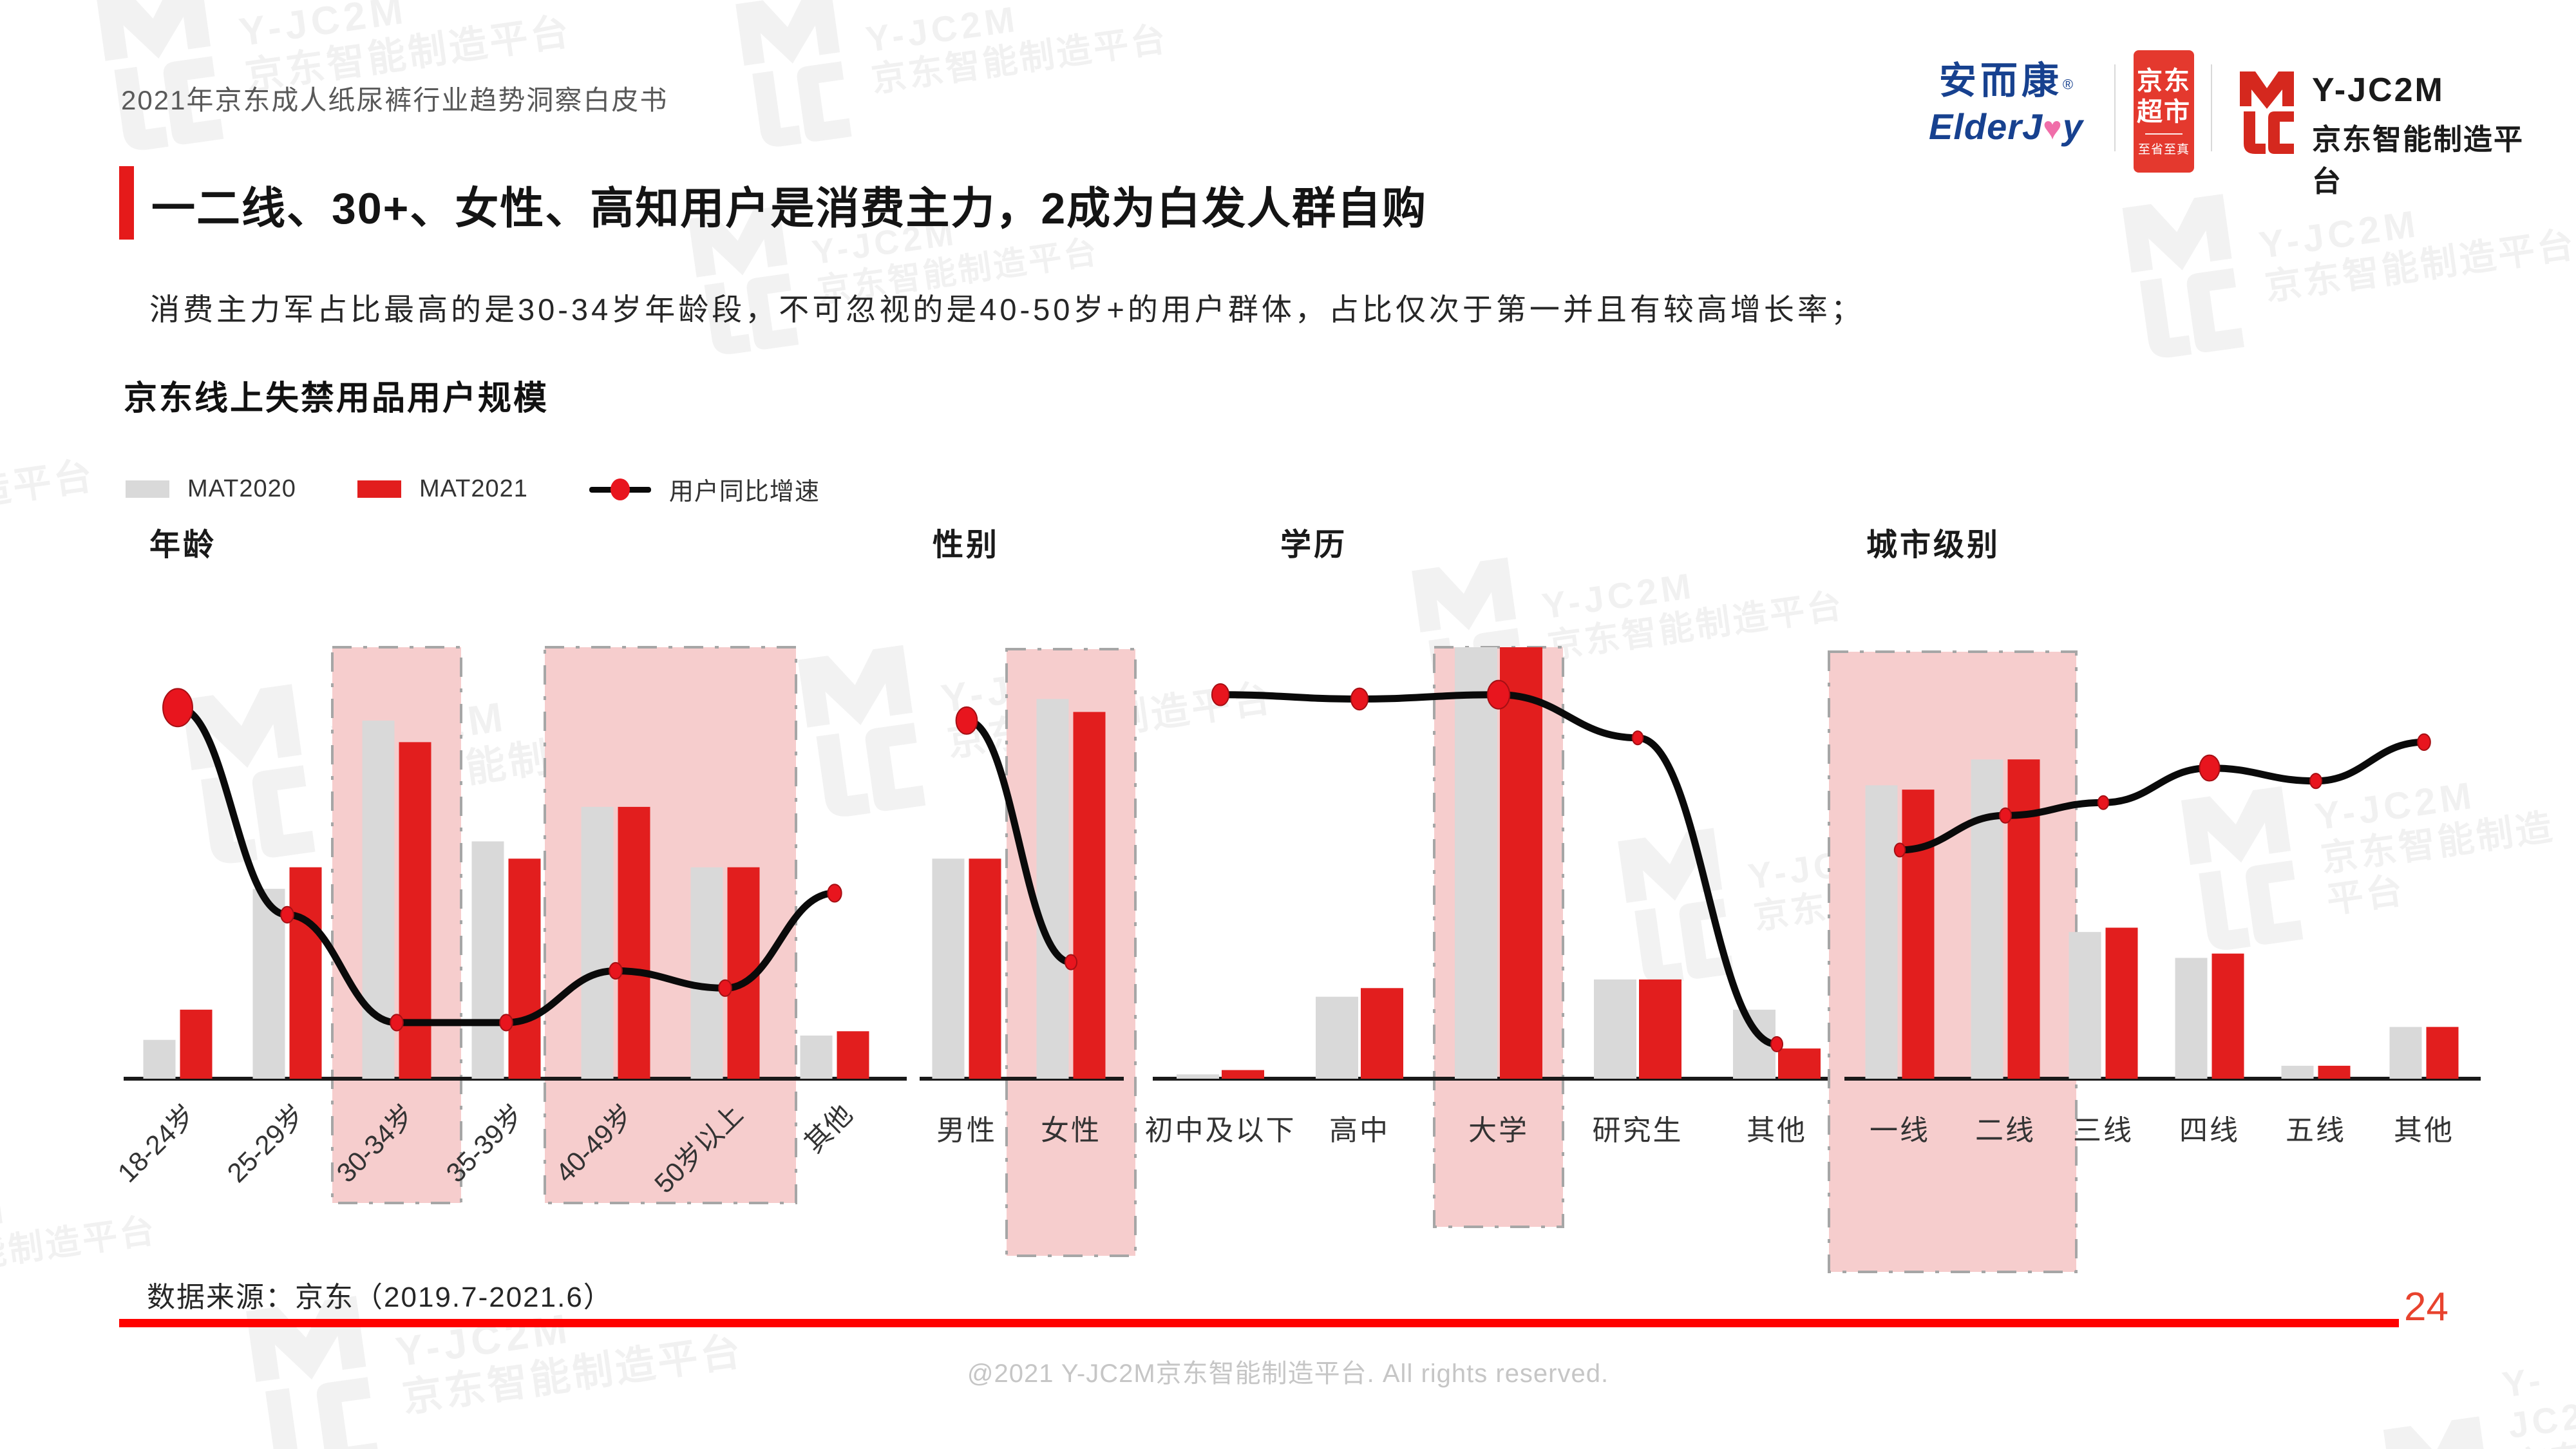 Image resolution: width=2576 pixels, height=1449 pixels. I want to click on elderjoy-logo: 安而康® ElderJ♥y, so click(2006, 99).